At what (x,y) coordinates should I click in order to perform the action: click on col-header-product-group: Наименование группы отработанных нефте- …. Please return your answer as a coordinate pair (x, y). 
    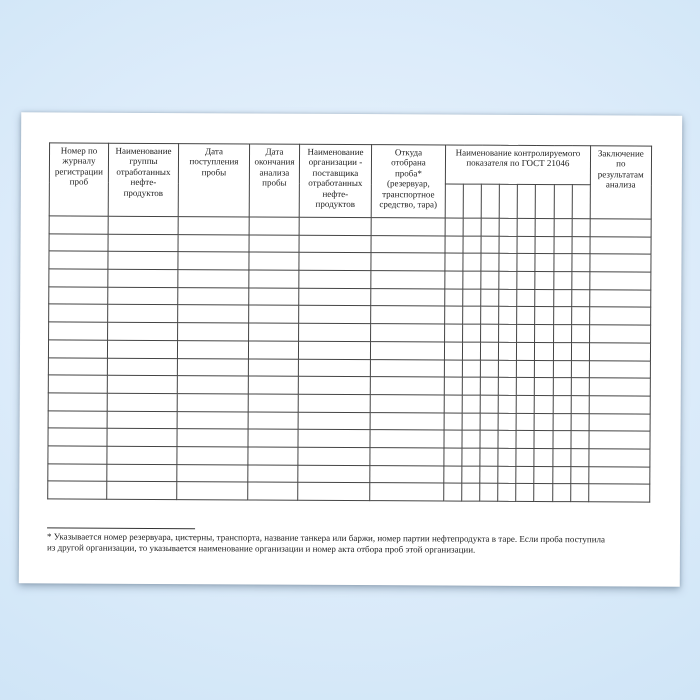
    Looking at the image, I should click on (143, 180).